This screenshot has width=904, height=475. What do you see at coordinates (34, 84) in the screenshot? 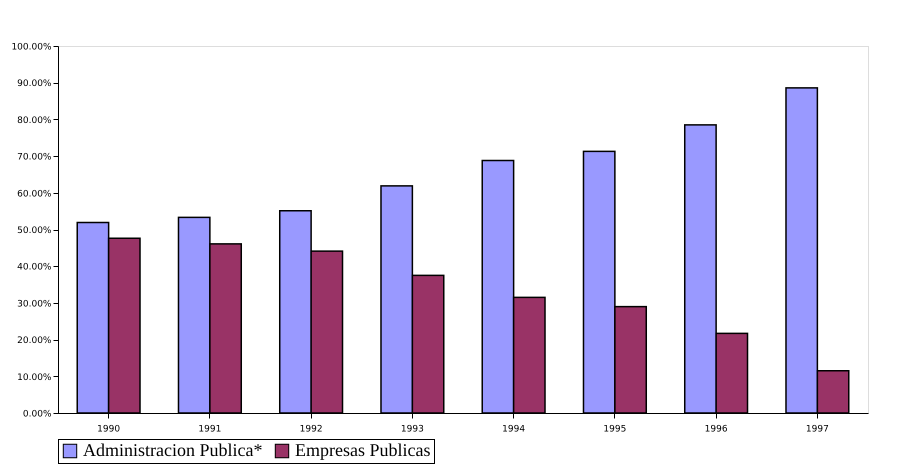
I see `y-tick-label: 90.00%` at bounding box center [34, 84].